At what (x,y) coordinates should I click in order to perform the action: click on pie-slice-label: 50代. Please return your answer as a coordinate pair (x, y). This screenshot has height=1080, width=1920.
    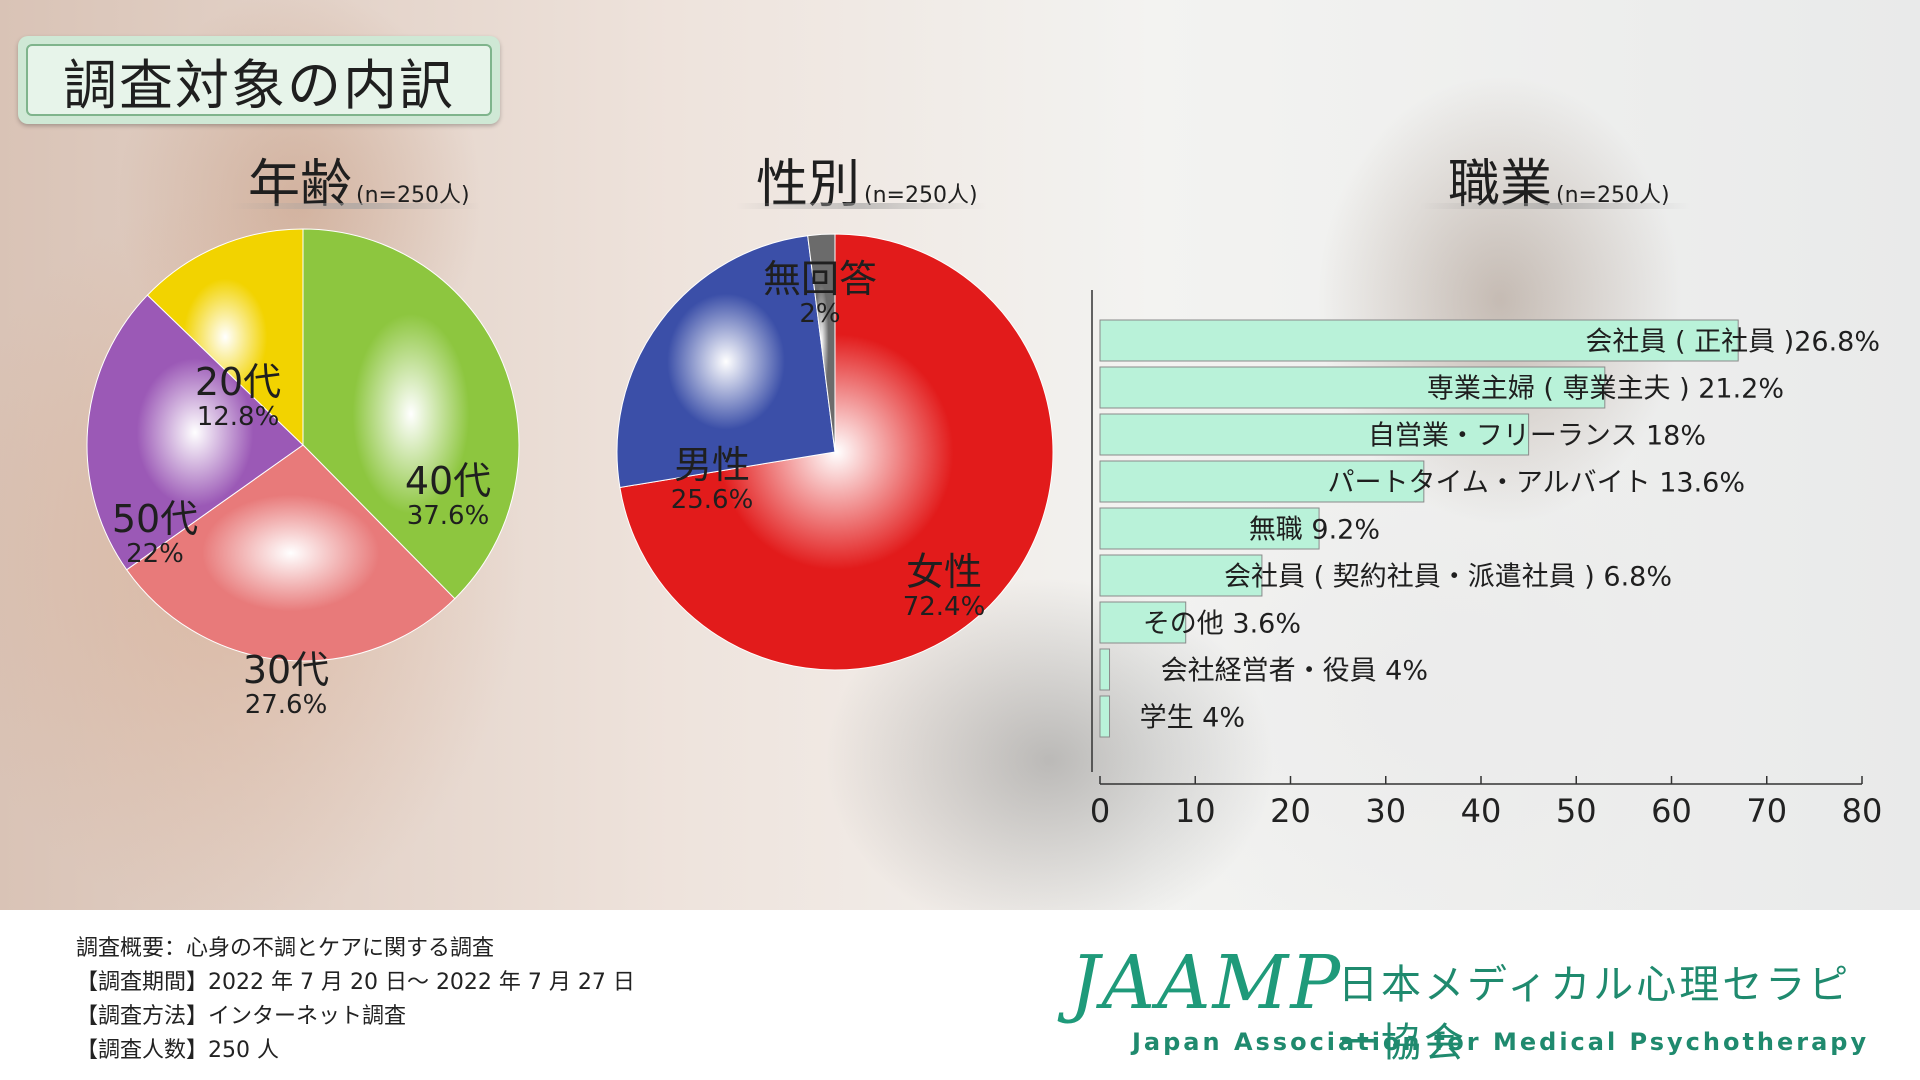
    Looking at the image, I should click on (155, 519).